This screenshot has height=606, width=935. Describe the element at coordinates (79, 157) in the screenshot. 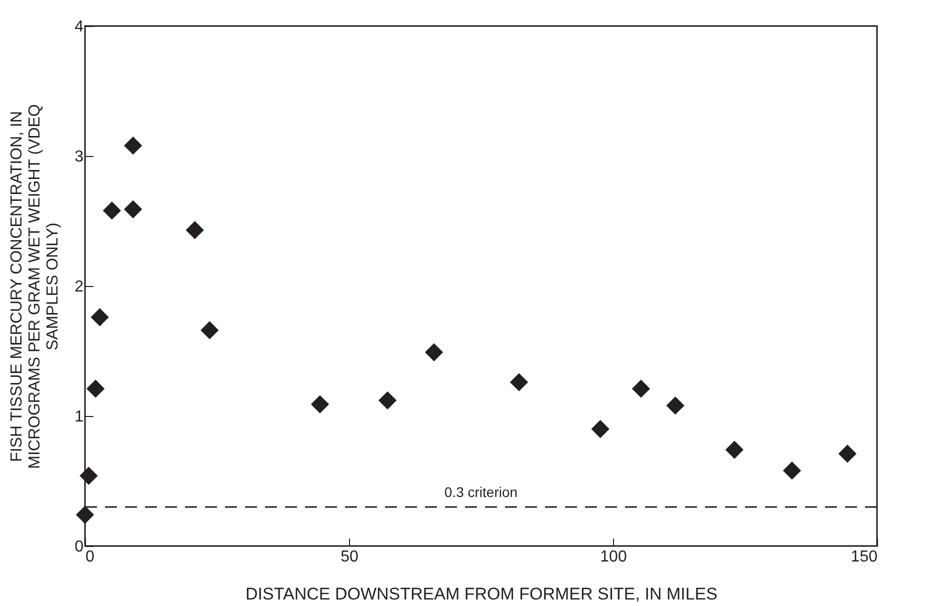

I see `y-tick-label: 3` at that location.